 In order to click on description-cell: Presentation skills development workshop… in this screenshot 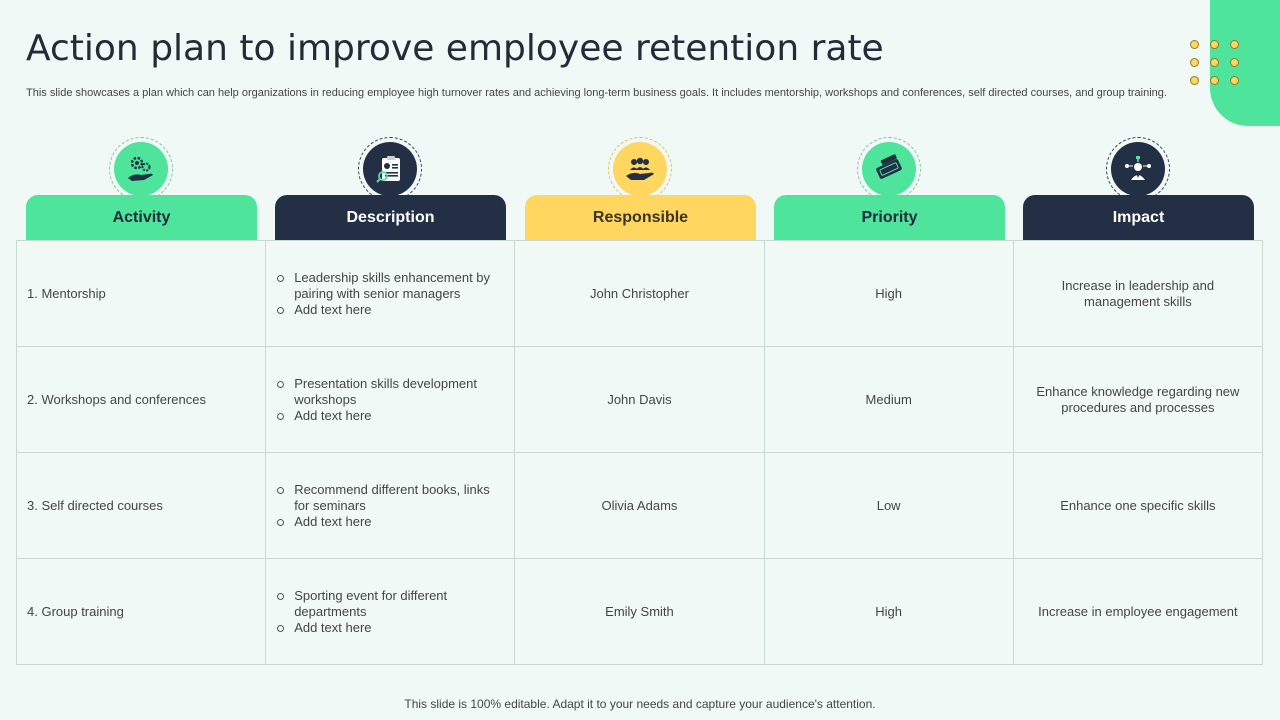, I will do `click(390, 399)`.